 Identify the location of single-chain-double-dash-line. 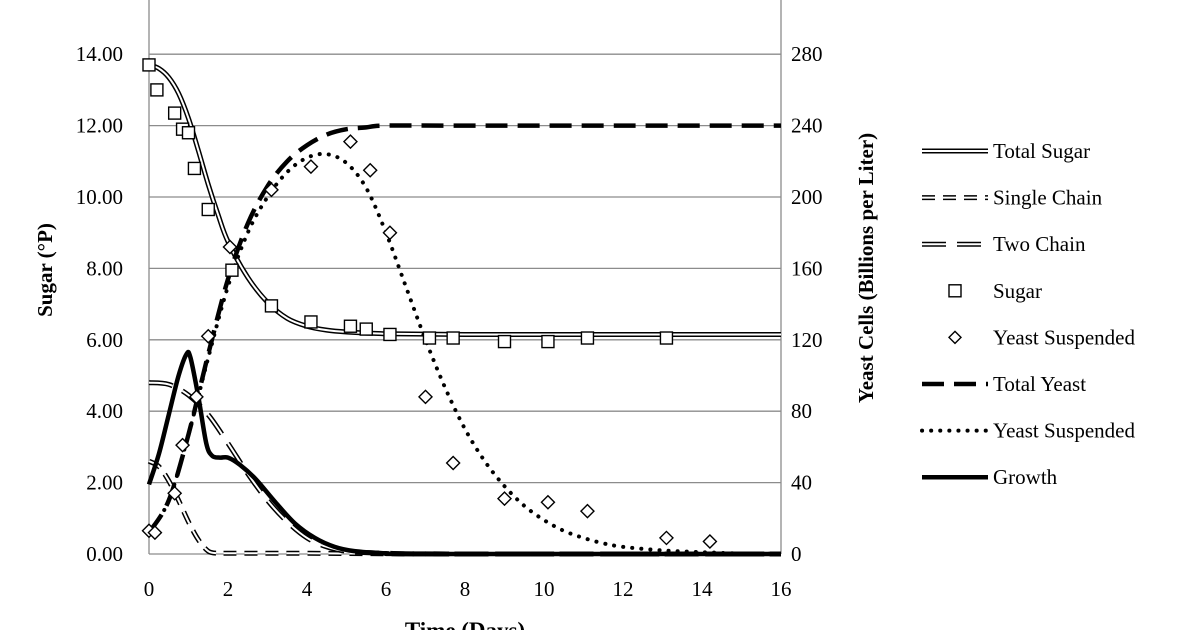
(464, 507).